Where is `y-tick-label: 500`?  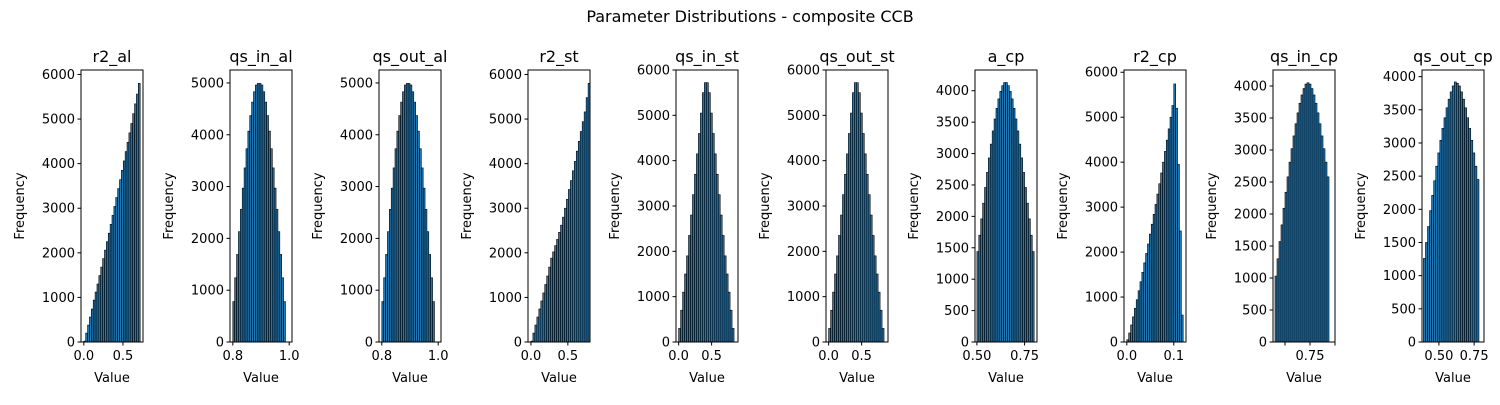
y-tick-label: 500 is located at coordinates (1403, 309).